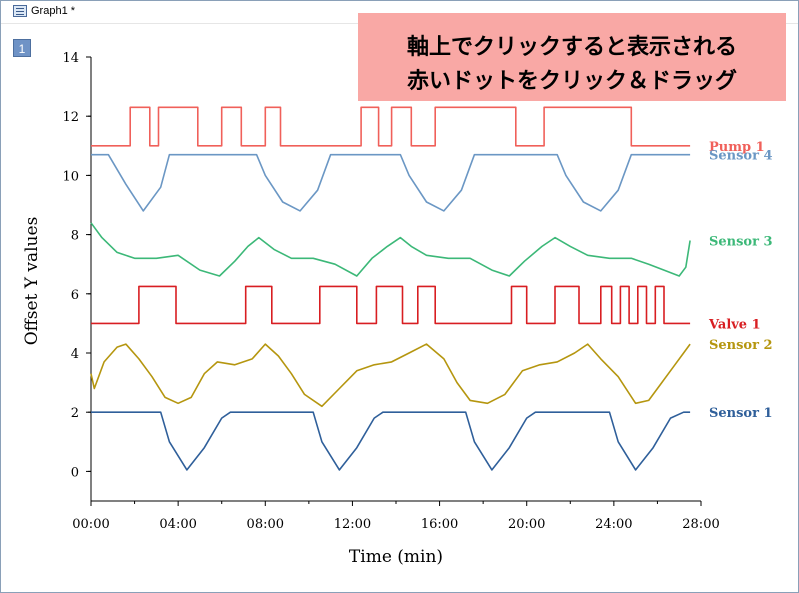  Describe the element at coordinates (75, 472) in the screenshot. I see `y-tick-label: 0` at that location.